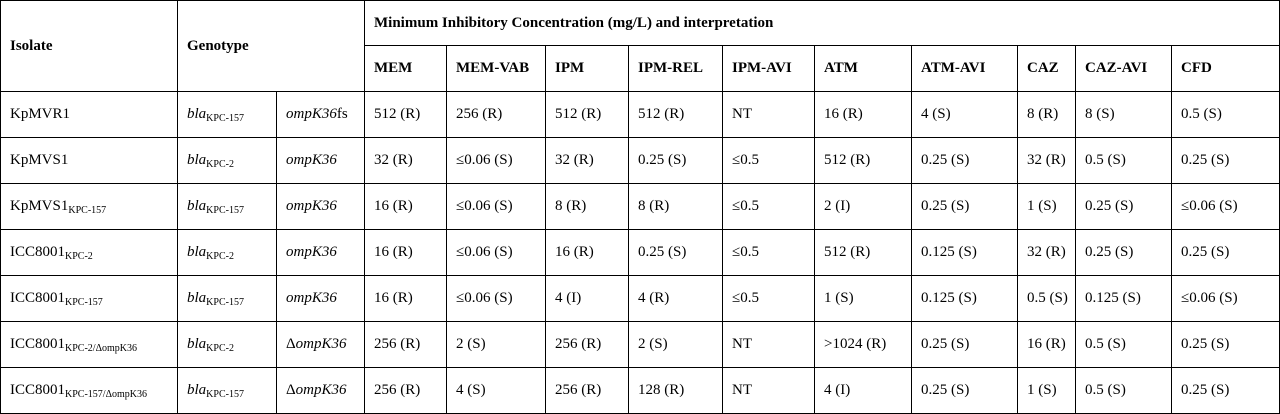  What do you see at coordinates (89, 114) in the screenshot?
I see `isolate-cell: KpMVR1` at bounding box center [89, 114].